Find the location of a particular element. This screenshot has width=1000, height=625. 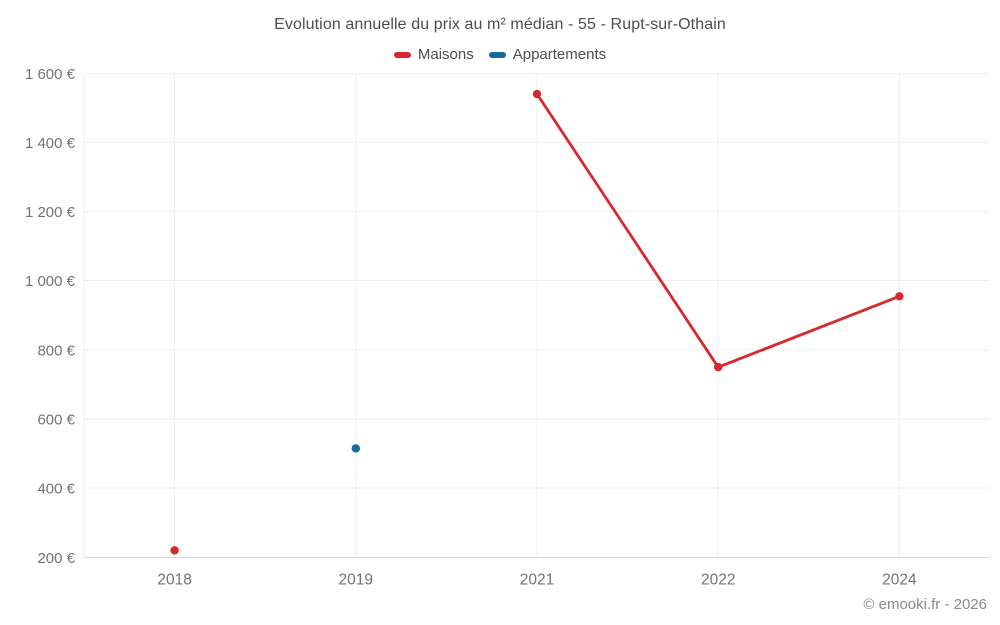

y-tick-label: 200 € is located at coordinates (56, 558).